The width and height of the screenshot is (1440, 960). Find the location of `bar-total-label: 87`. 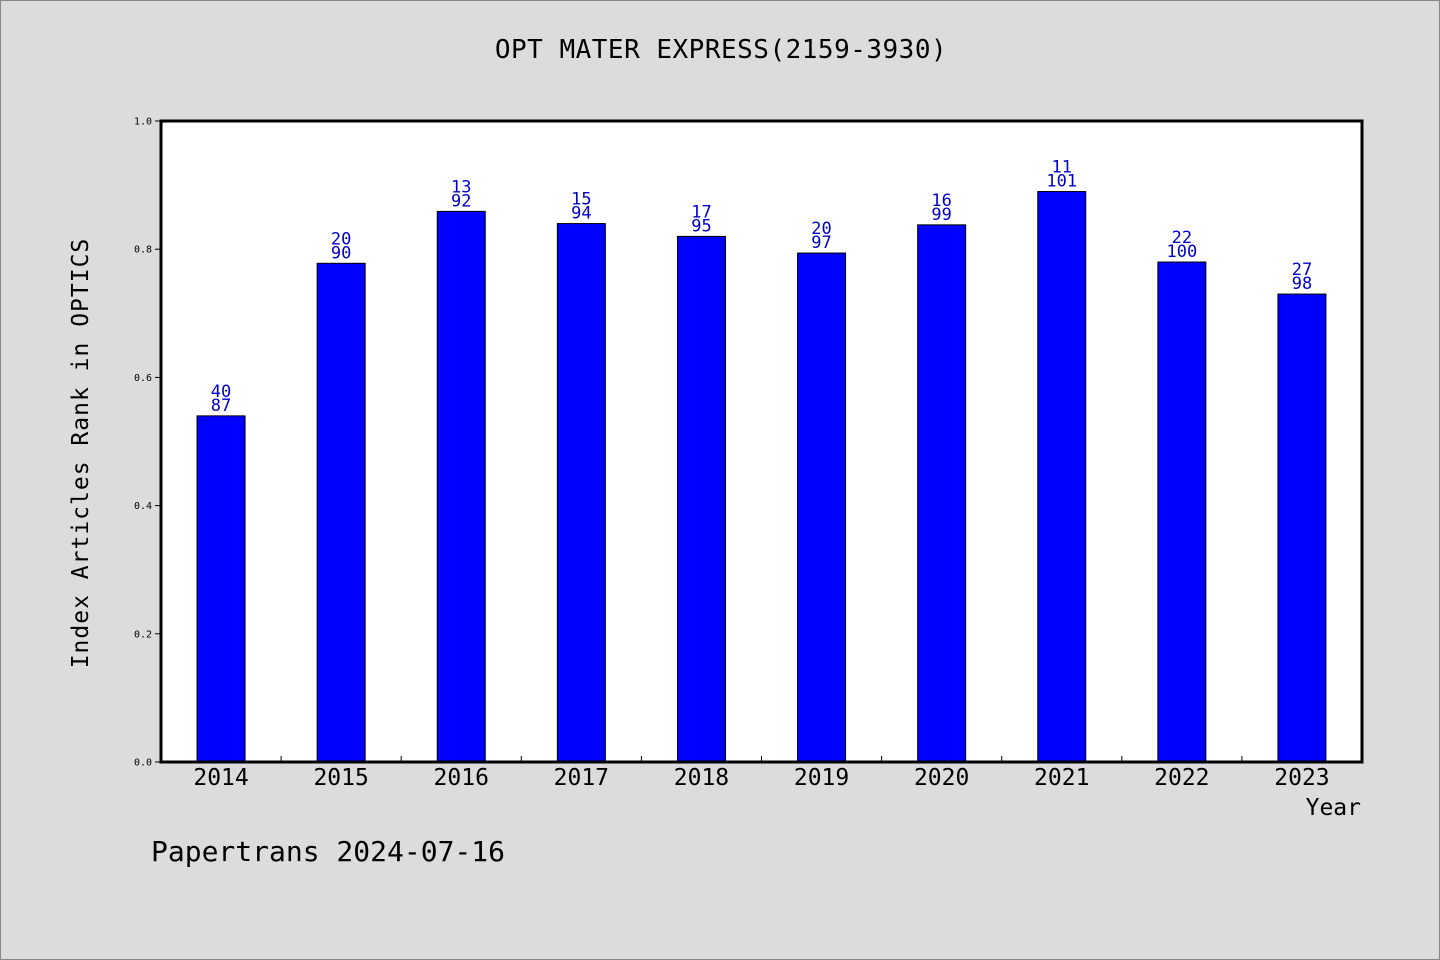

bar-total-label: 87 is located at coordinates (221, 406).